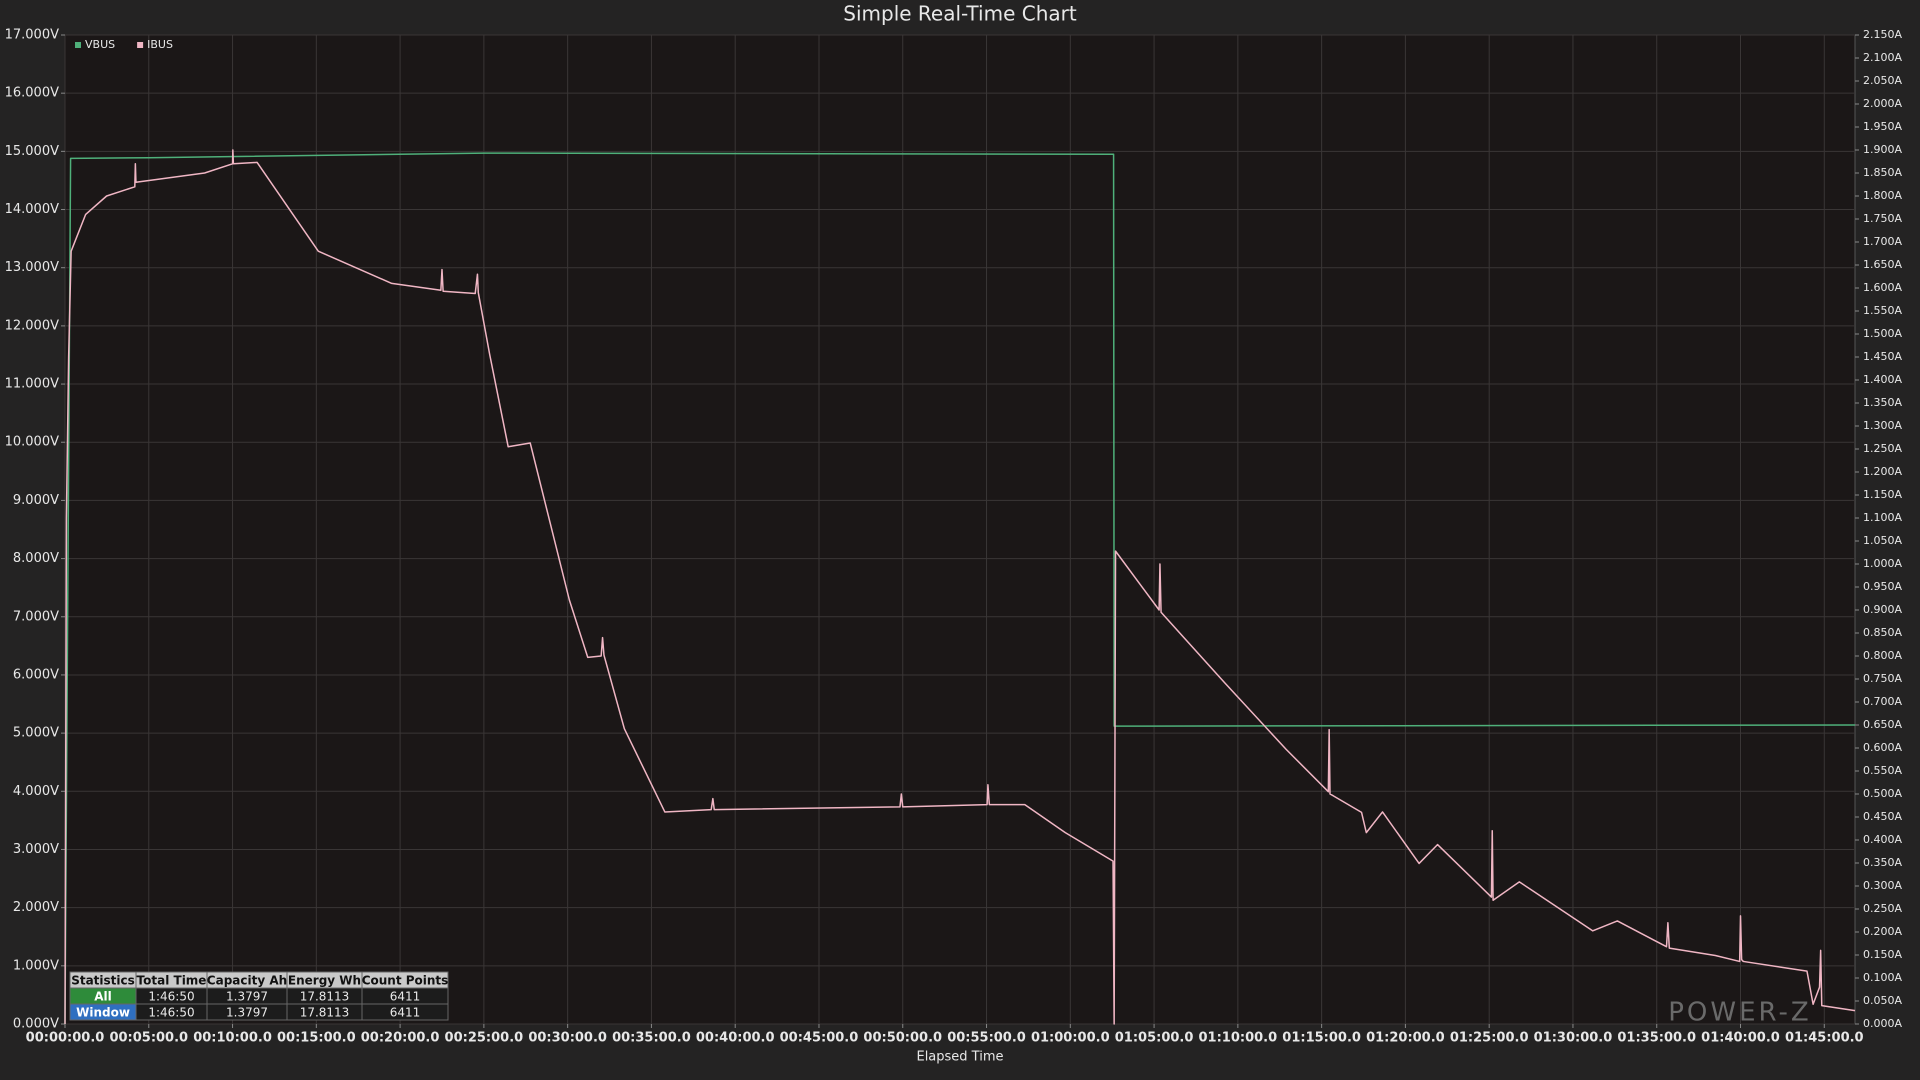  What do you see at coordinates (316, 1038) in the screenshot?
I see `x-tick-label: 00:15:00.0` at bounding box center [316, 1038].